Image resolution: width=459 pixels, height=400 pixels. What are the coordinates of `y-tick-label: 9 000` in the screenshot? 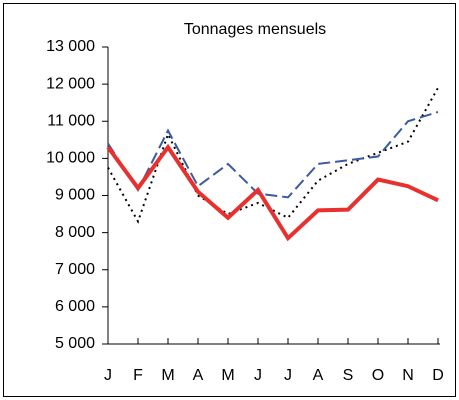 It's located at (75, 195).